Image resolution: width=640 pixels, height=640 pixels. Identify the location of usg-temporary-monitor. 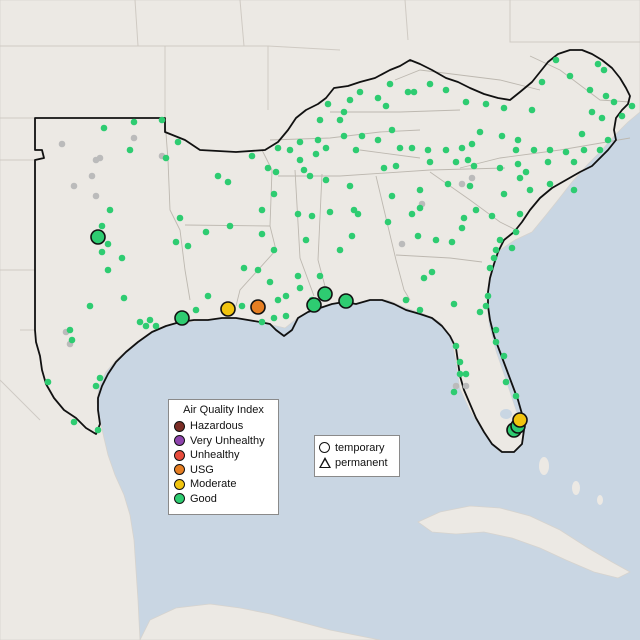
(258, 307).